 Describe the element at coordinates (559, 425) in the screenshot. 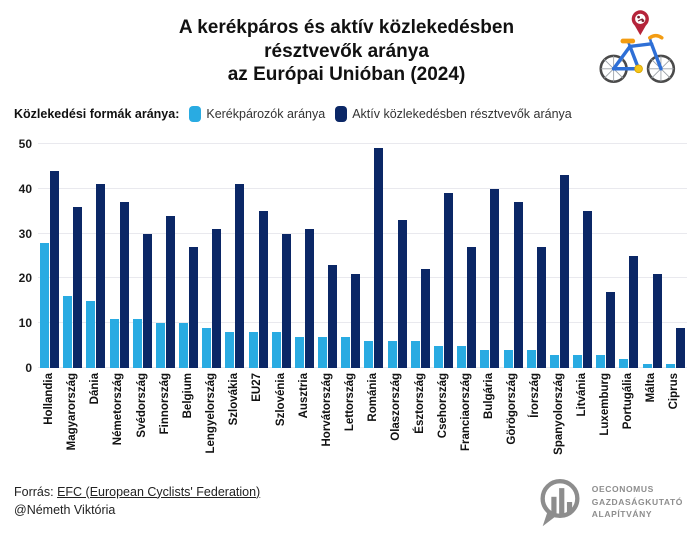

I see `x-label-cell: Spanyolország` at that location.